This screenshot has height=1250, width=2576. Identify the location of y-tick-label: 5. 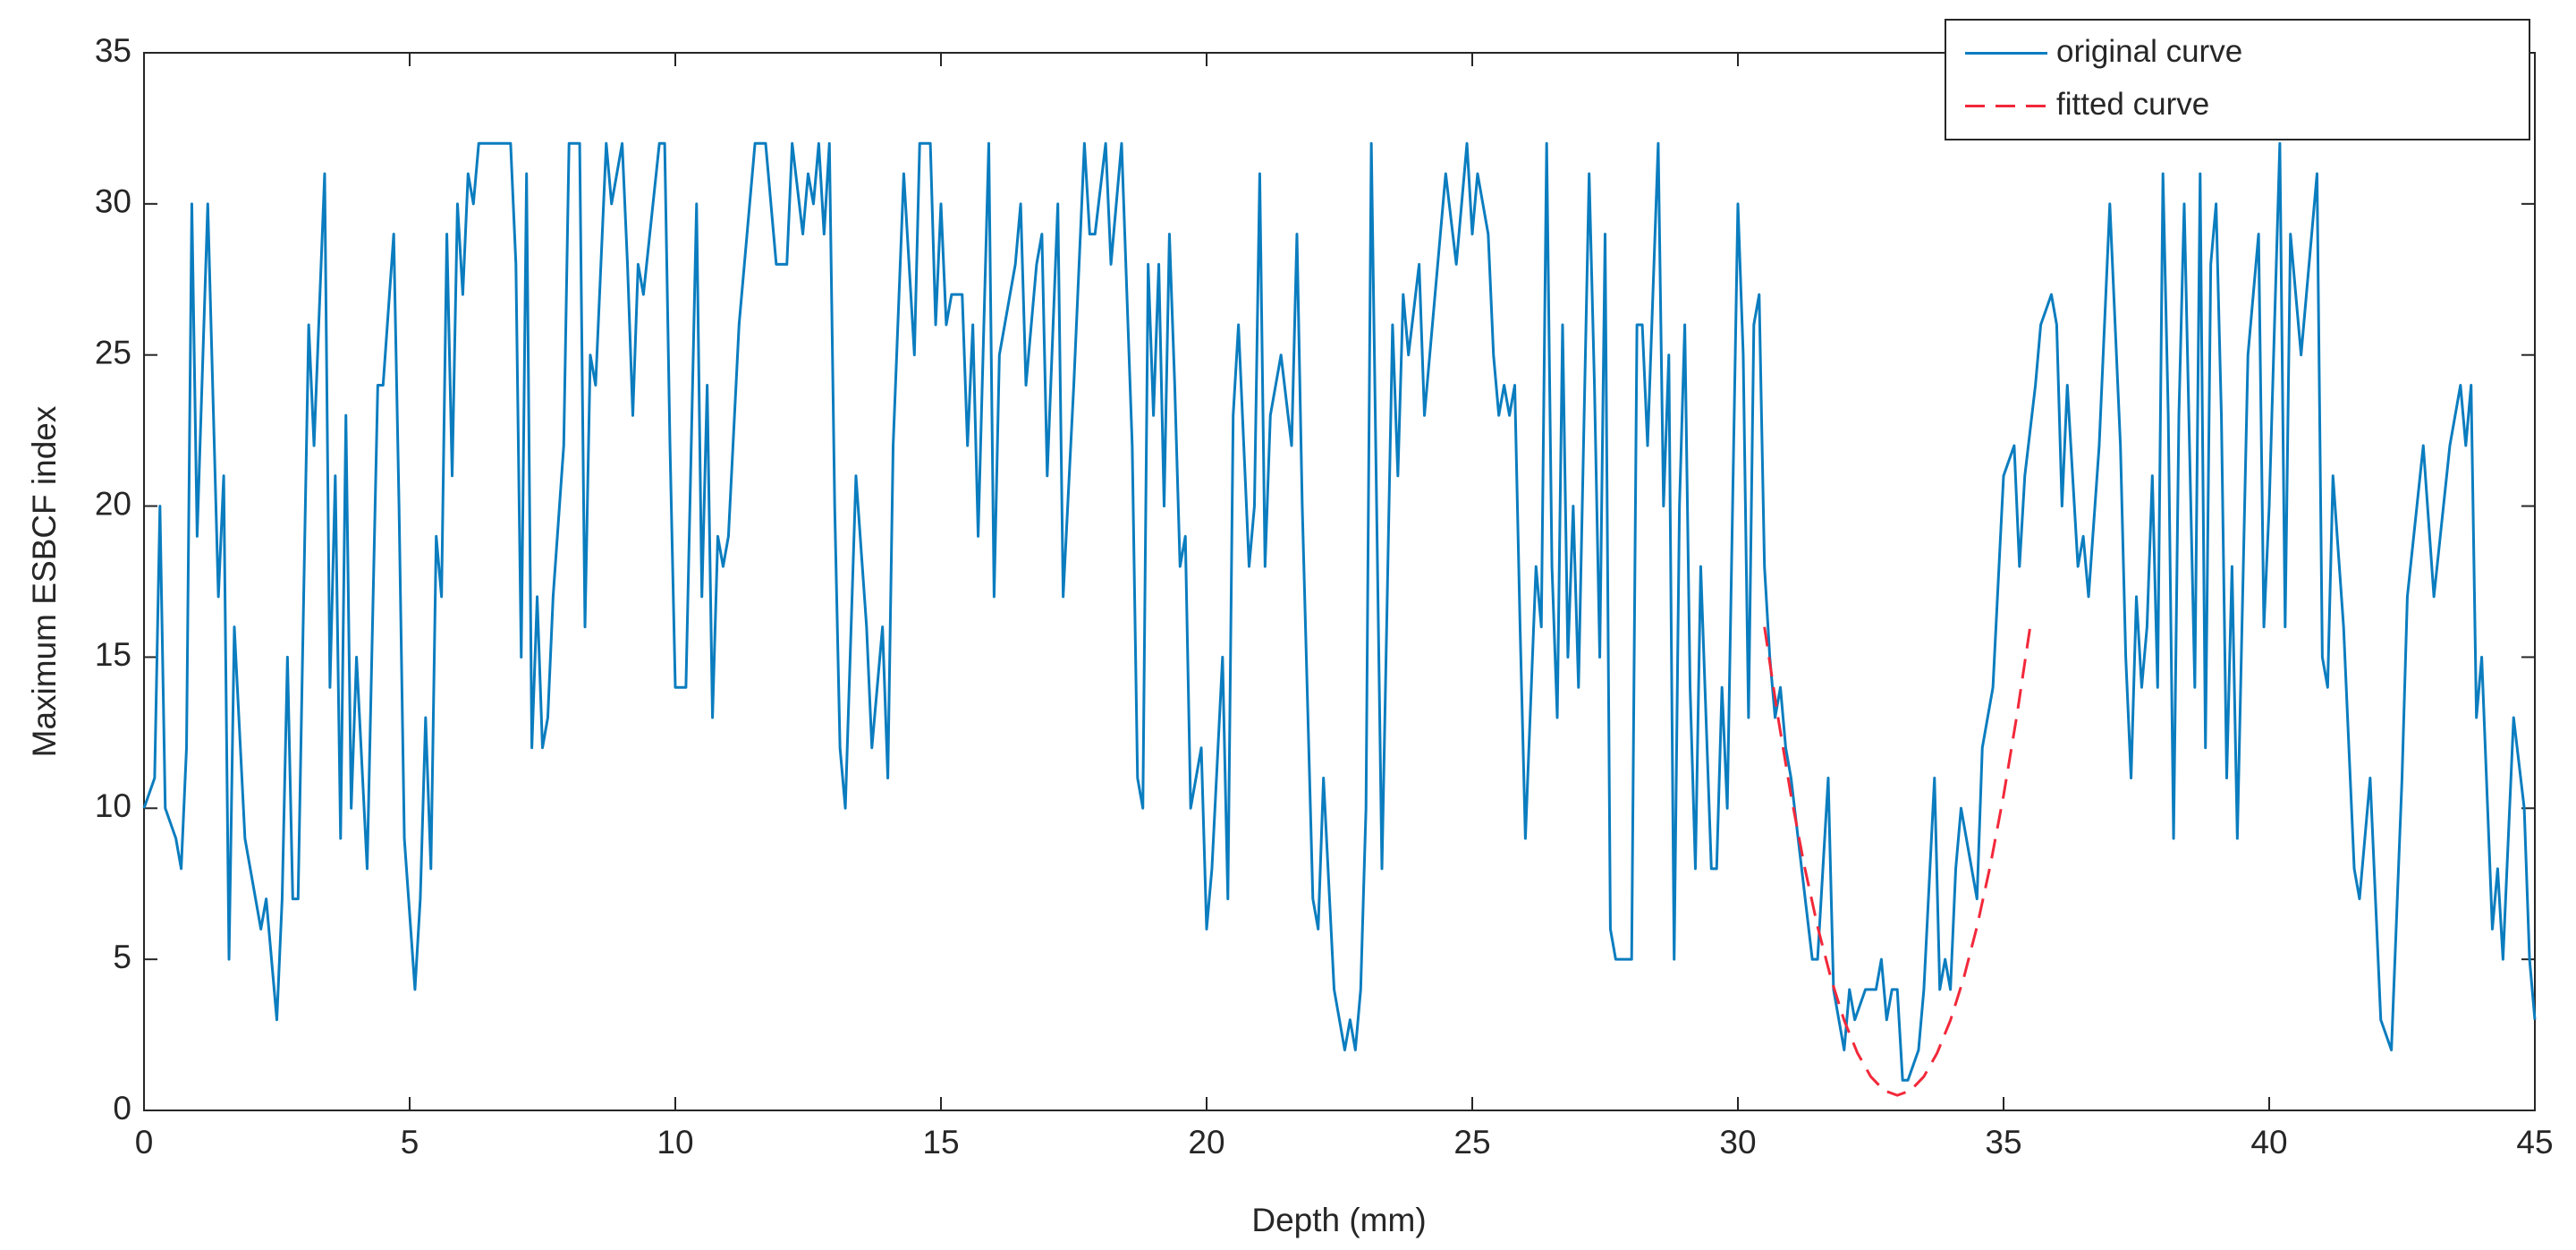
(122, 957).